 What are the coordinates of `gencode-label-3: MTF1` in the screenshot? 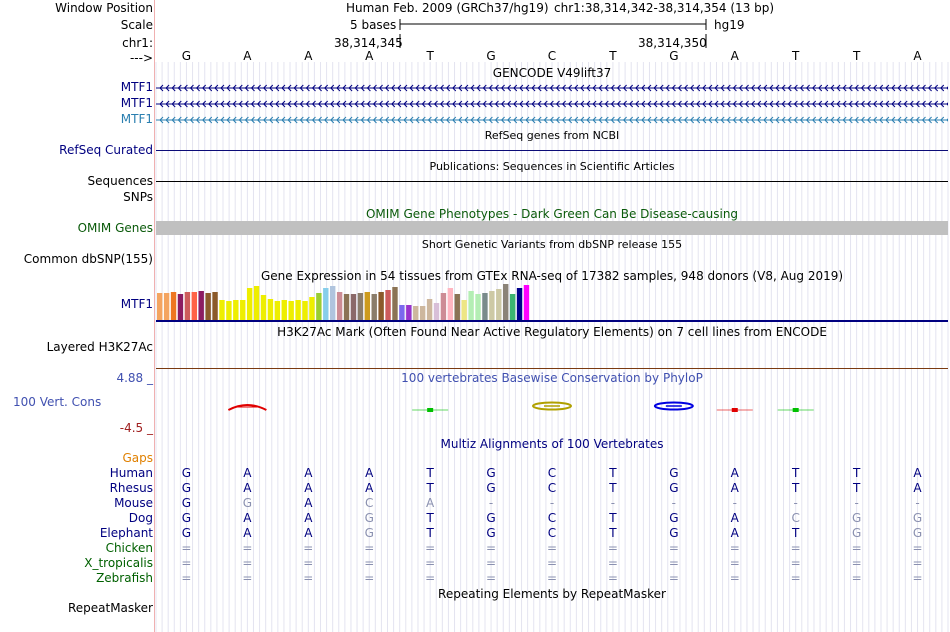 It's located at (136, 119).